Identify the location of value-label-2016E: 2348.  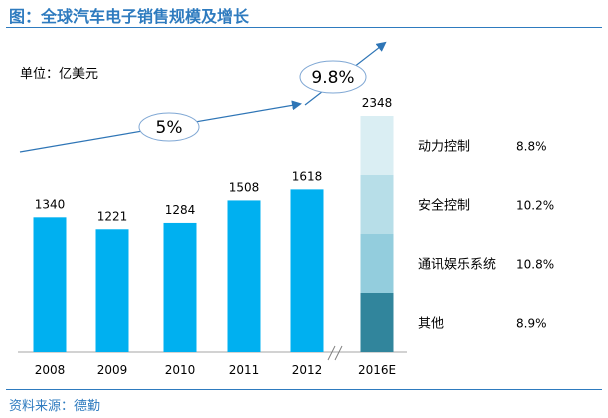
(377, 103).